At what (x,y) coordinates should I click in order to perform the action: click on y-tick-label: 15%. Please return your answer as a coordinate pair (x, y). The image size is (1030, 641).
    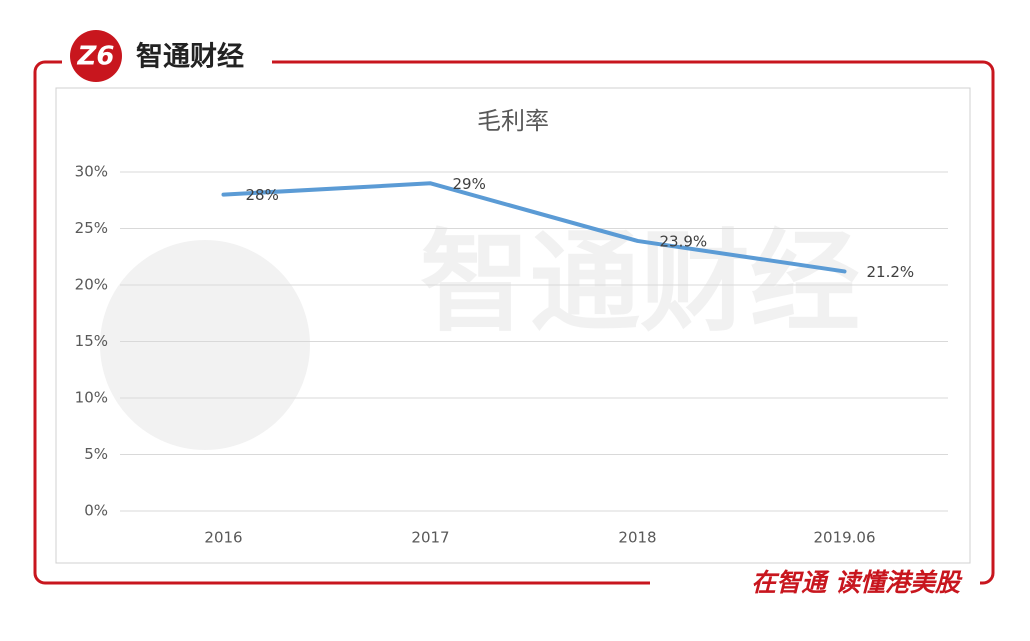
    Looking at the image, I should click on (91, 341).